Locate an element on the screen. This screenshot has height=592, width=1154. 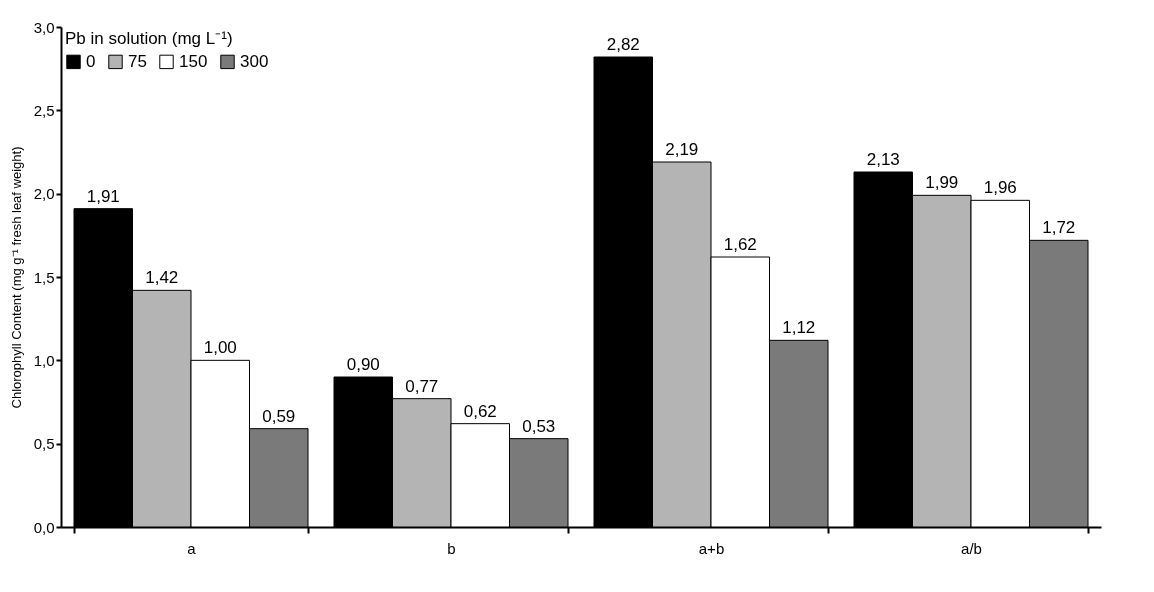
data-label: 0,90 is located at coordinates (363, 364).